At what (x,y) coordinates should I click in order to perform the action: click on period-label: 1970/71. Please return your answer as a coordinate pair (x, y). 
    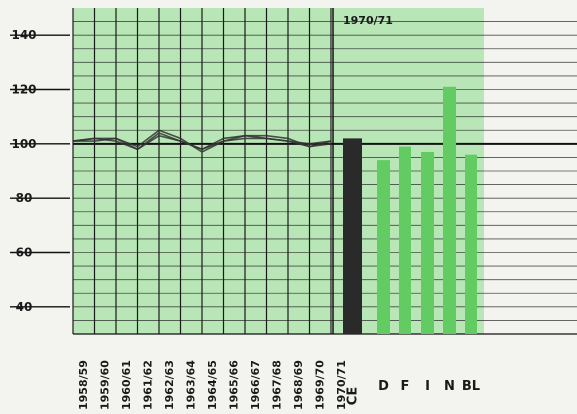
    Looking at the image, I should click on (368, 20).